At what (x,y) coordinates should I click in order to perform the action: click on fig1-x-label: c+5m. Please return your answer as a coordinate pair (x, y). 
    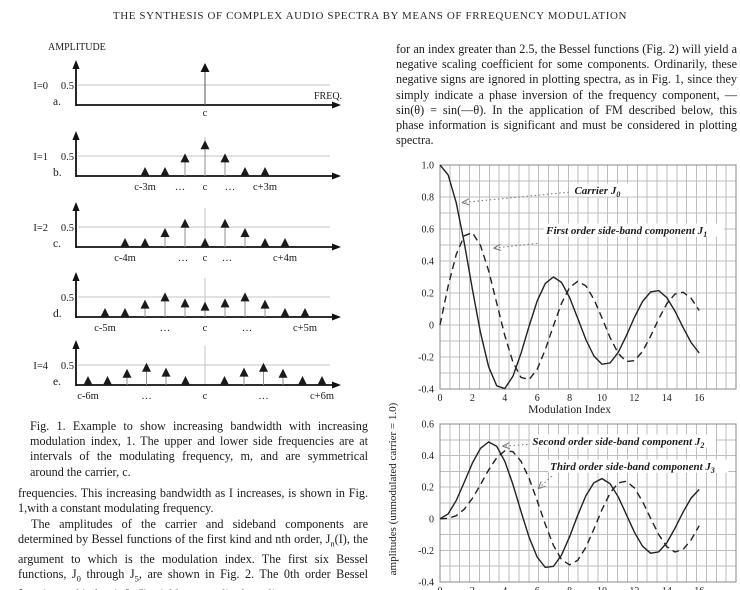
    Looking at the image, I should click on (305, 328).